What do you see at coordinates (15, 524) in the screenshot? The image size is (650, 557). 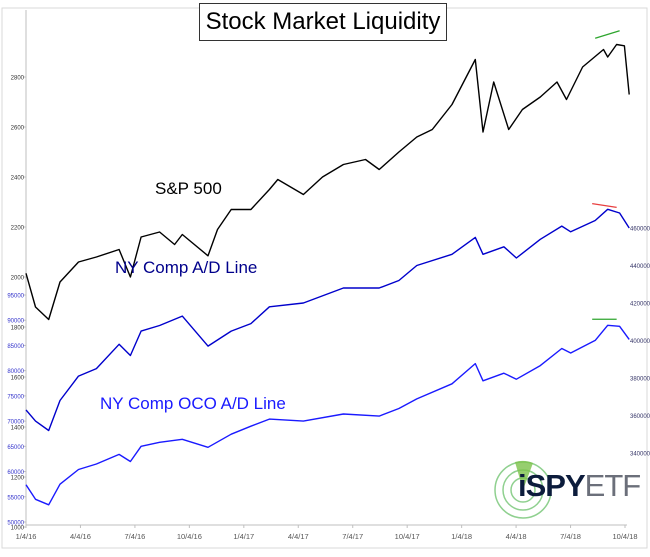 I see `y-tick-label-left_oco: 50000` at bounding box center [15, 524].